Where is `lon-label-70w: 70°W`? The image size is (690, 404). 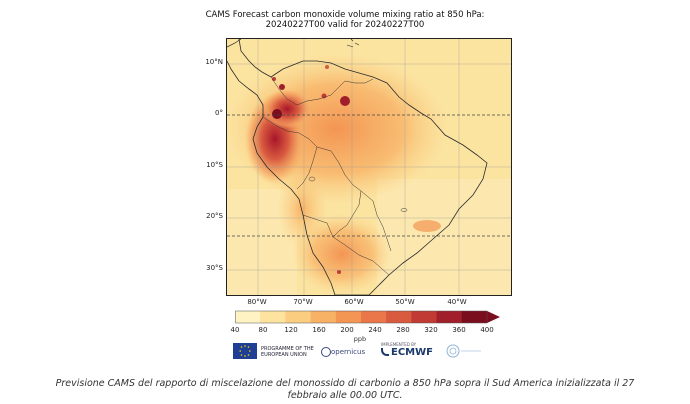
lon-label-70w: 70°W is located at coordinates (303, 302).